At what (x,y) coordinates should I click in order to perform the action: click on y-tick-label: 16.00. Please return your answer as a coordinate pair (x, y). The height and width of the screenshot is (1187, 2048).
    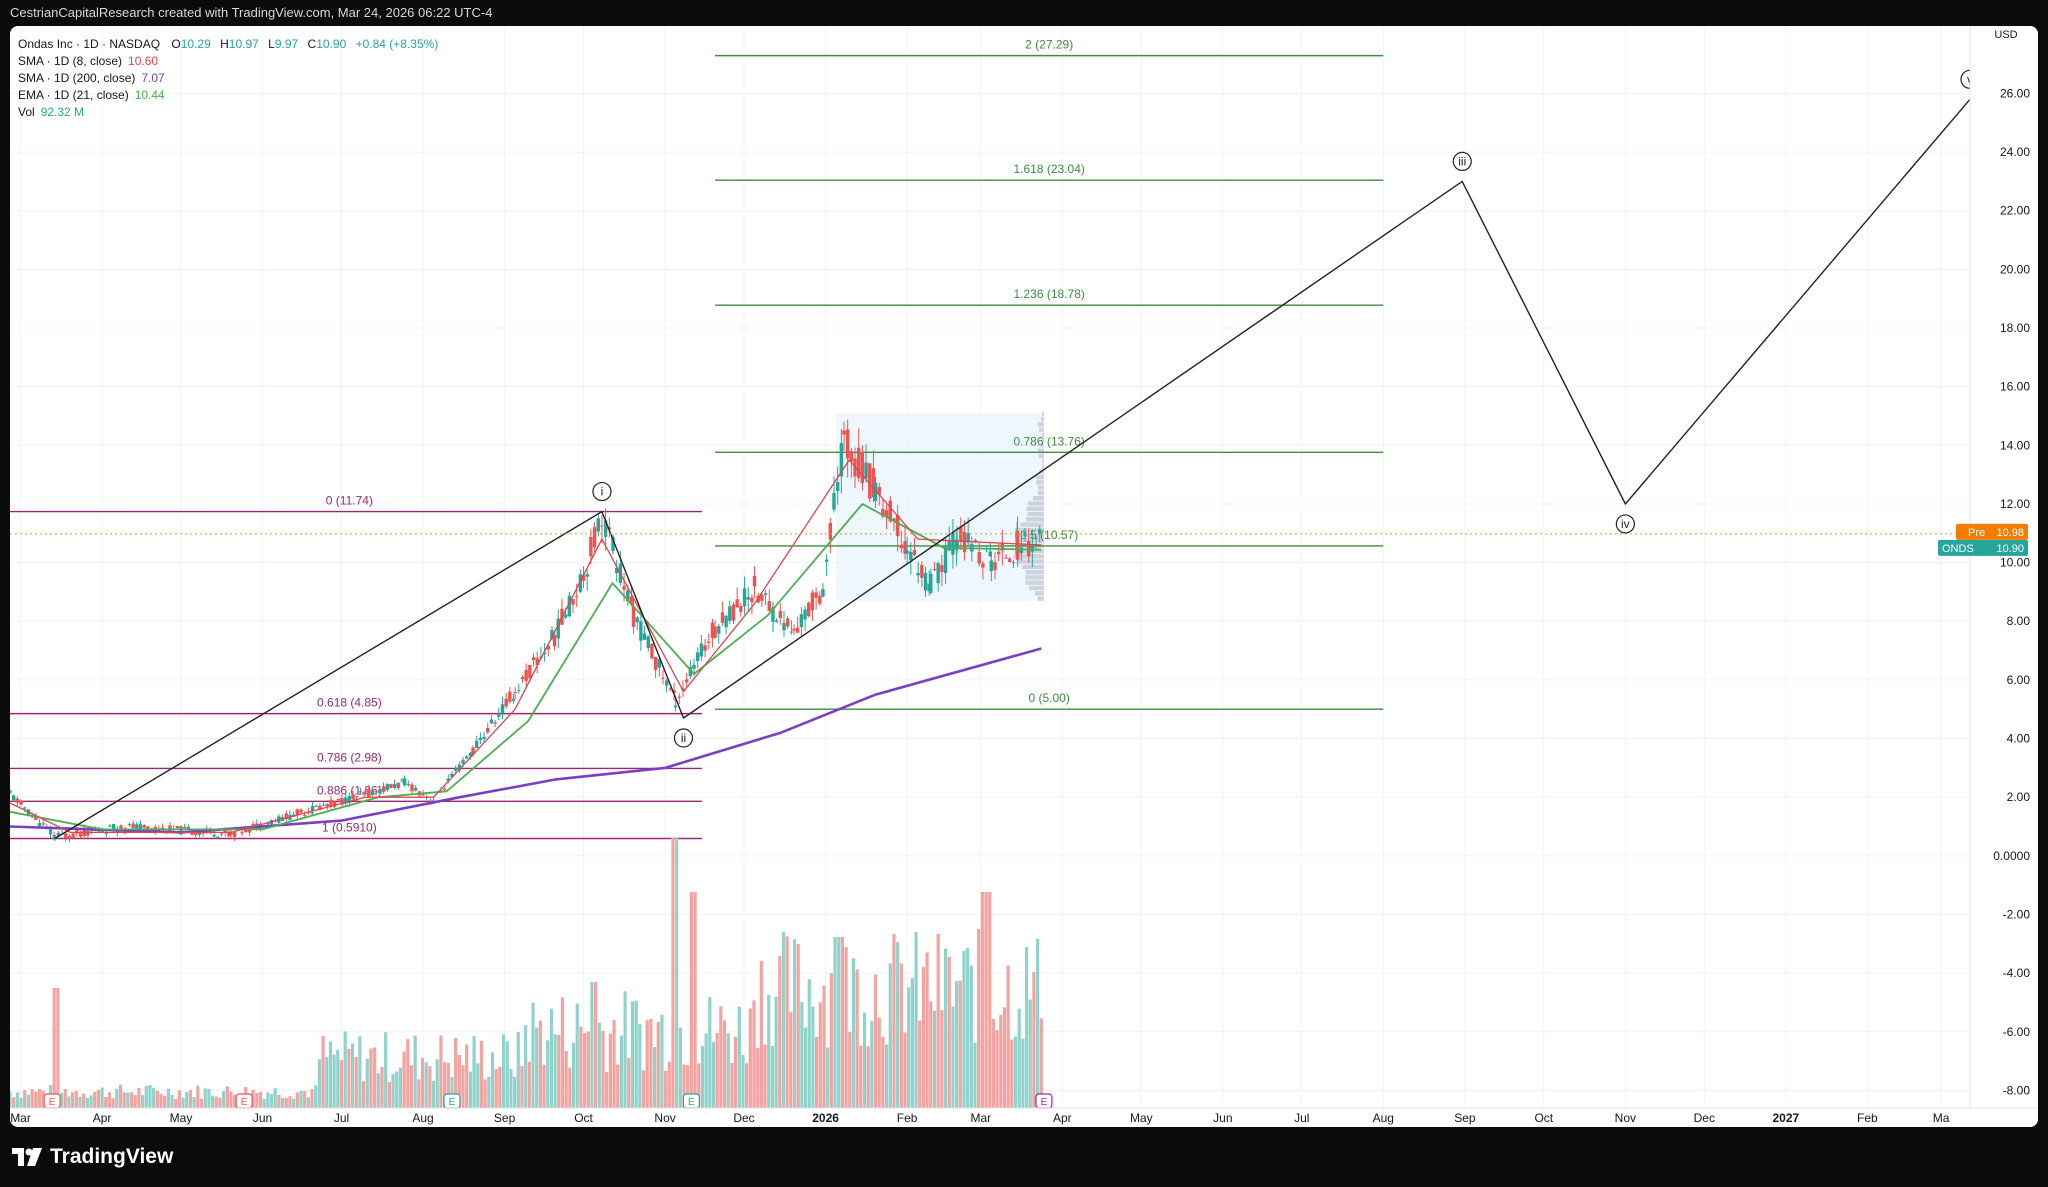
    Looking at the image, I should click on (2015, 387).